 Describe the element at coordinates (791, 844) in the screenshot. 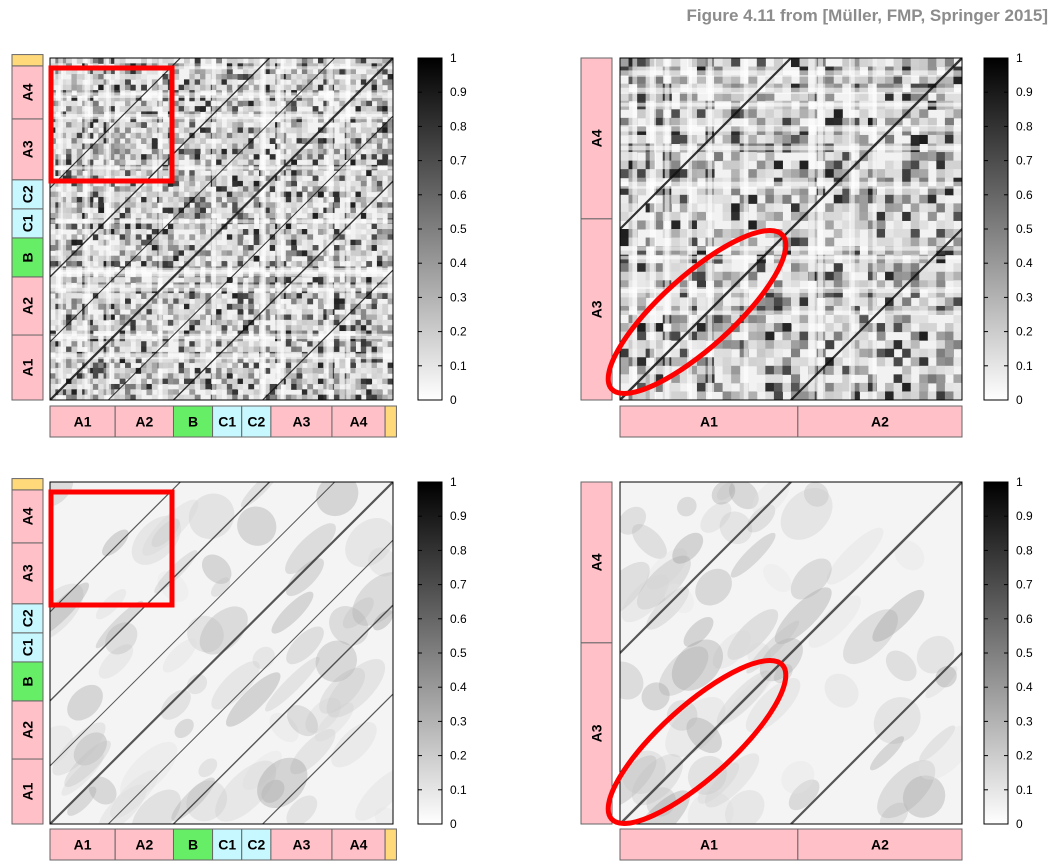

I see `bottom-right-zoom-ssm-x-segment-bar: A1 A2` at that location.